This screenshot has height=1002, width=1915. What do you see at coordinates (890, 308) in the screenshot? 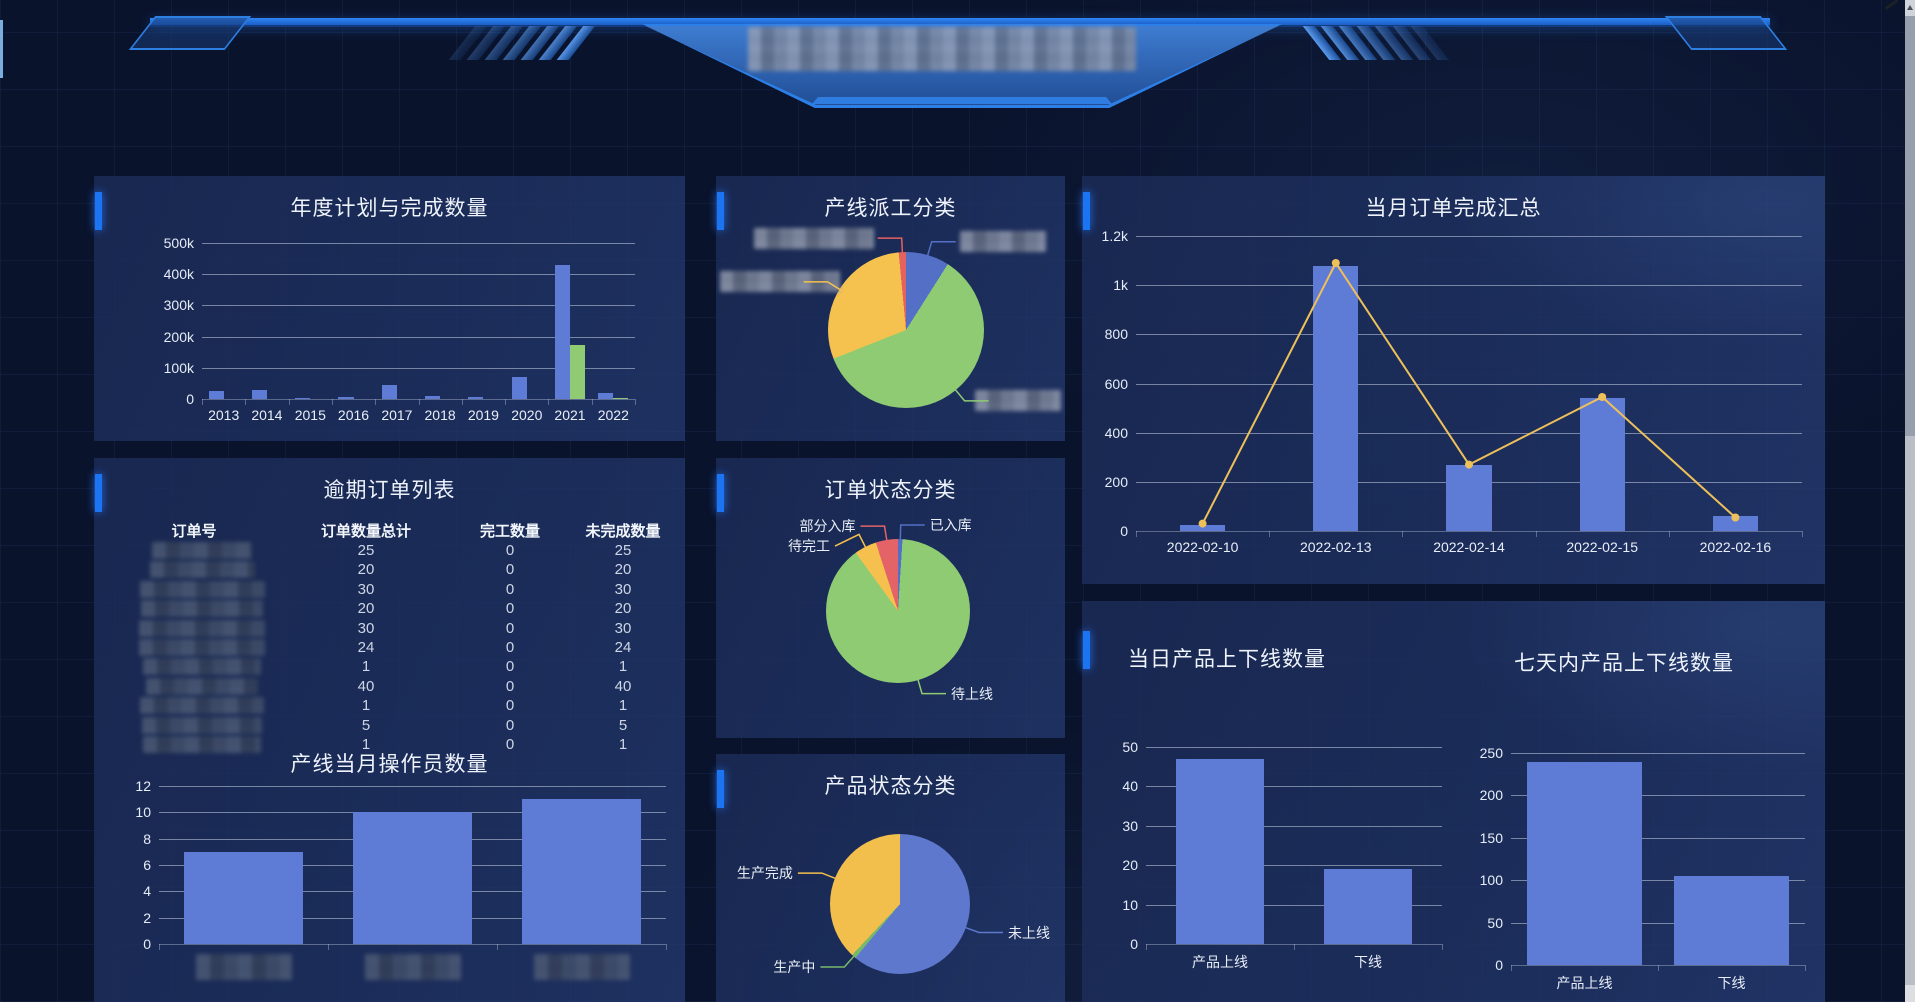
I see `dispatch-pie-chart` at bounding box center [890, 308].